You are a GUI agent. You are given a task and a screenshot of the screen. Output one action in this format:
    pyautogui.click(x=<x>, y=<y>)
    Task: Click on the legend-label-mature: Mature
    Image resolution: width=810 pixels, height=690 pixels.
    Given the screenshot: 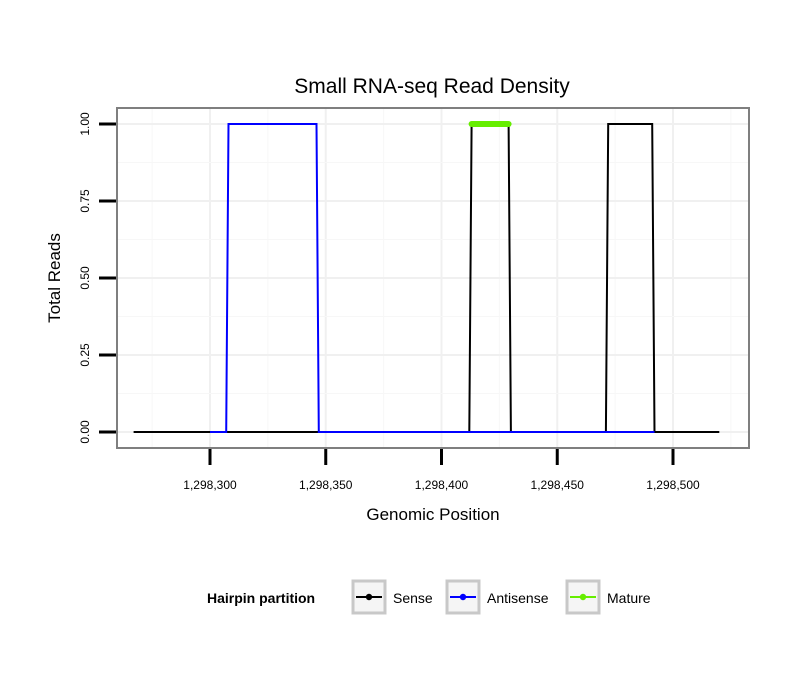 What is the action you would take?
    pyautogui.click(x=629, y=598)
    